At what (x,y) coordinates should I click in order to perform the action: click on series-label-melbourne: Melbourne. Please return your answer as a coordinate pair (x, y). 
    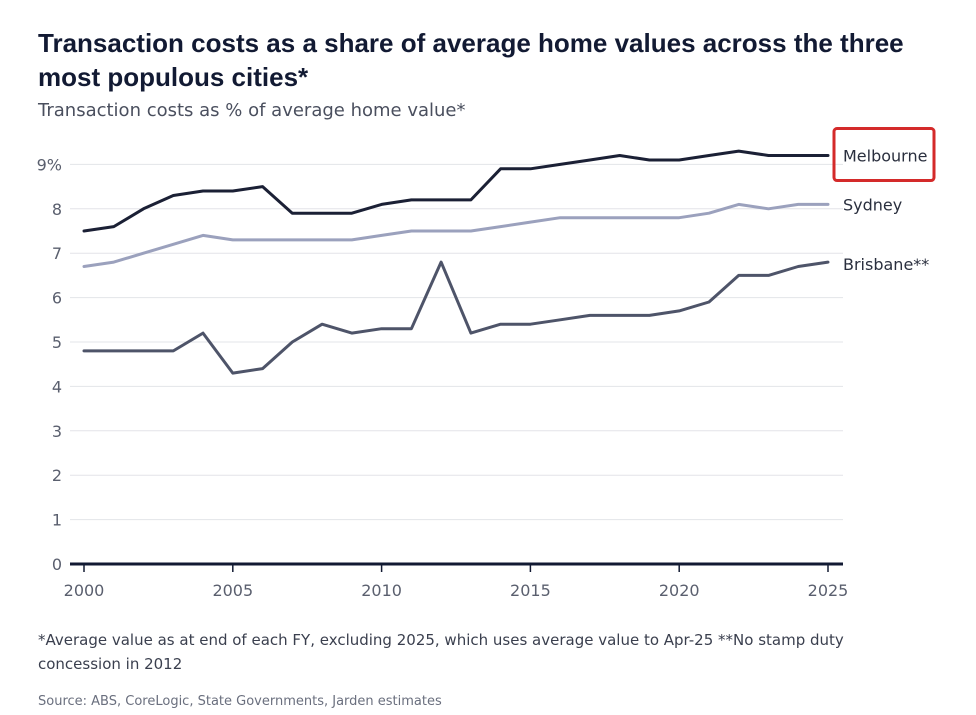
    Looking at the image, I should click on (885, 156).